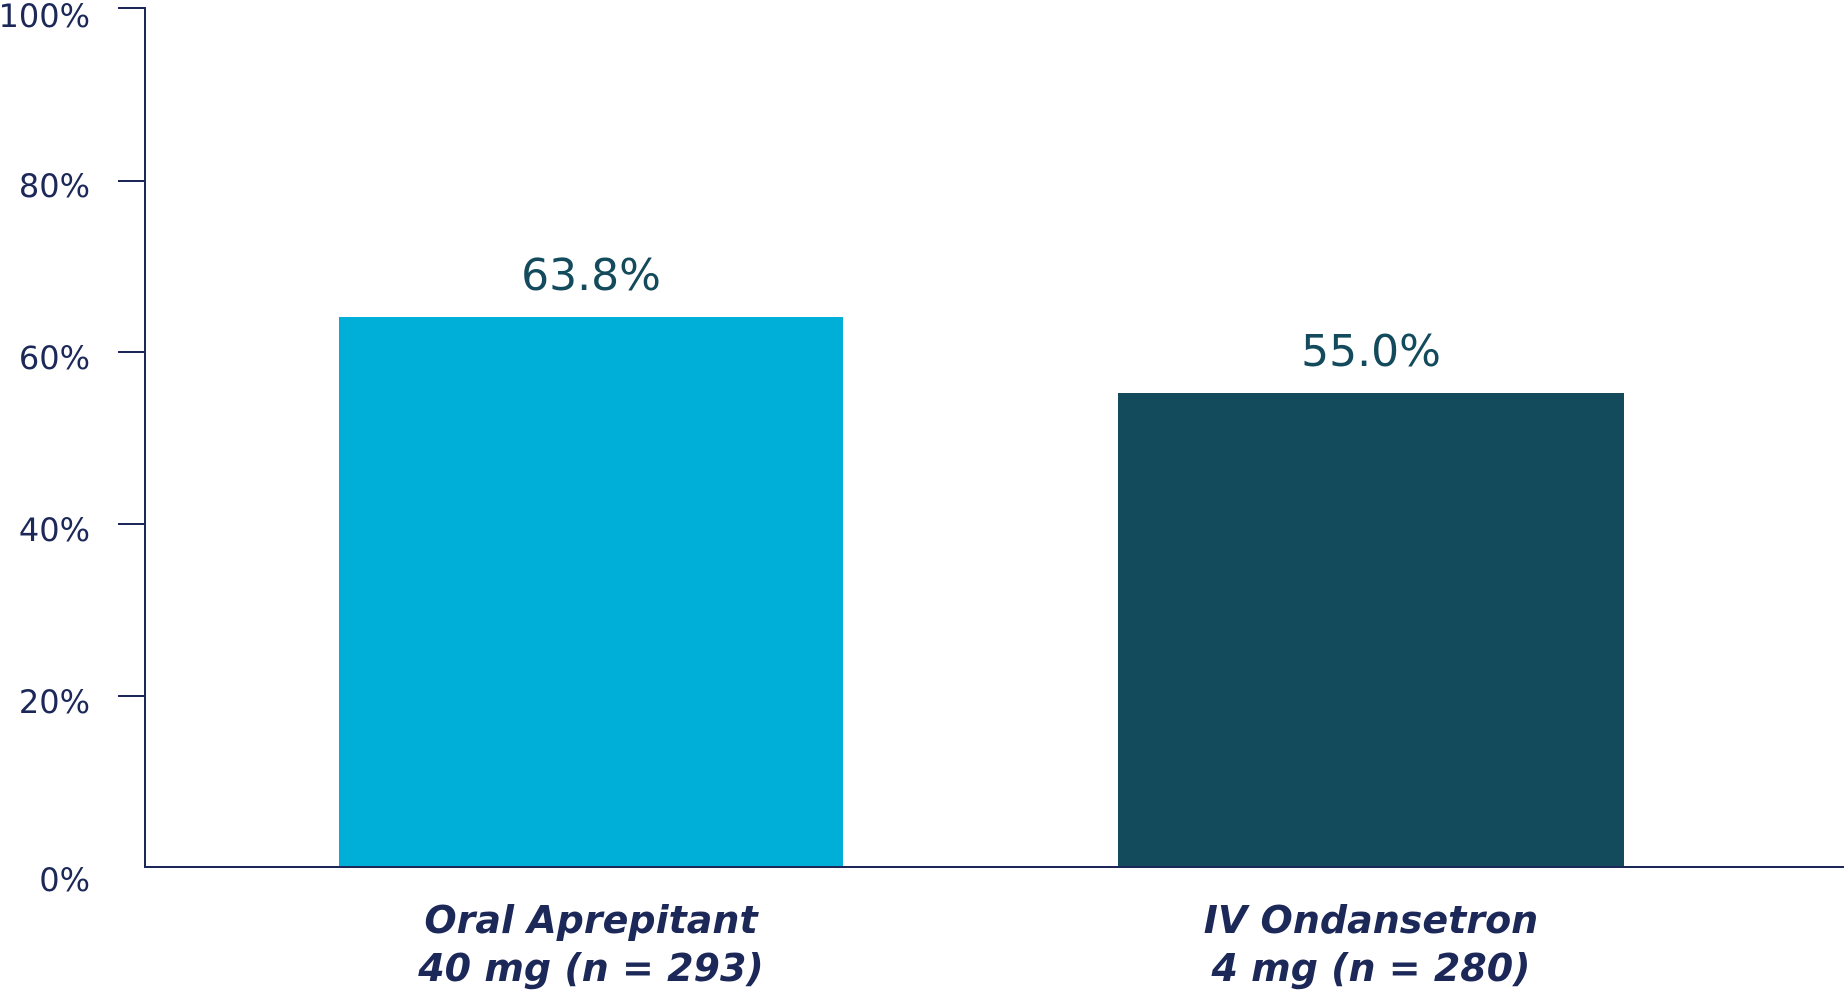 The height and width of the screenshot is (994, 1844). Describe the element at coordinates (1371, 944) in the screenshot. I see `category-label: IV Ondansetron 4 mg (n = 280)` at that location.